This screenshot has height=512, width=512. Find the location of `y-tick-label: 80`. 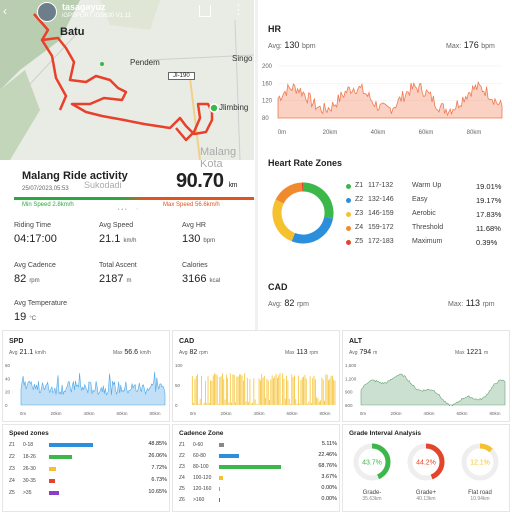

y-tick-label: 80 is located at coordinates (265, 119).